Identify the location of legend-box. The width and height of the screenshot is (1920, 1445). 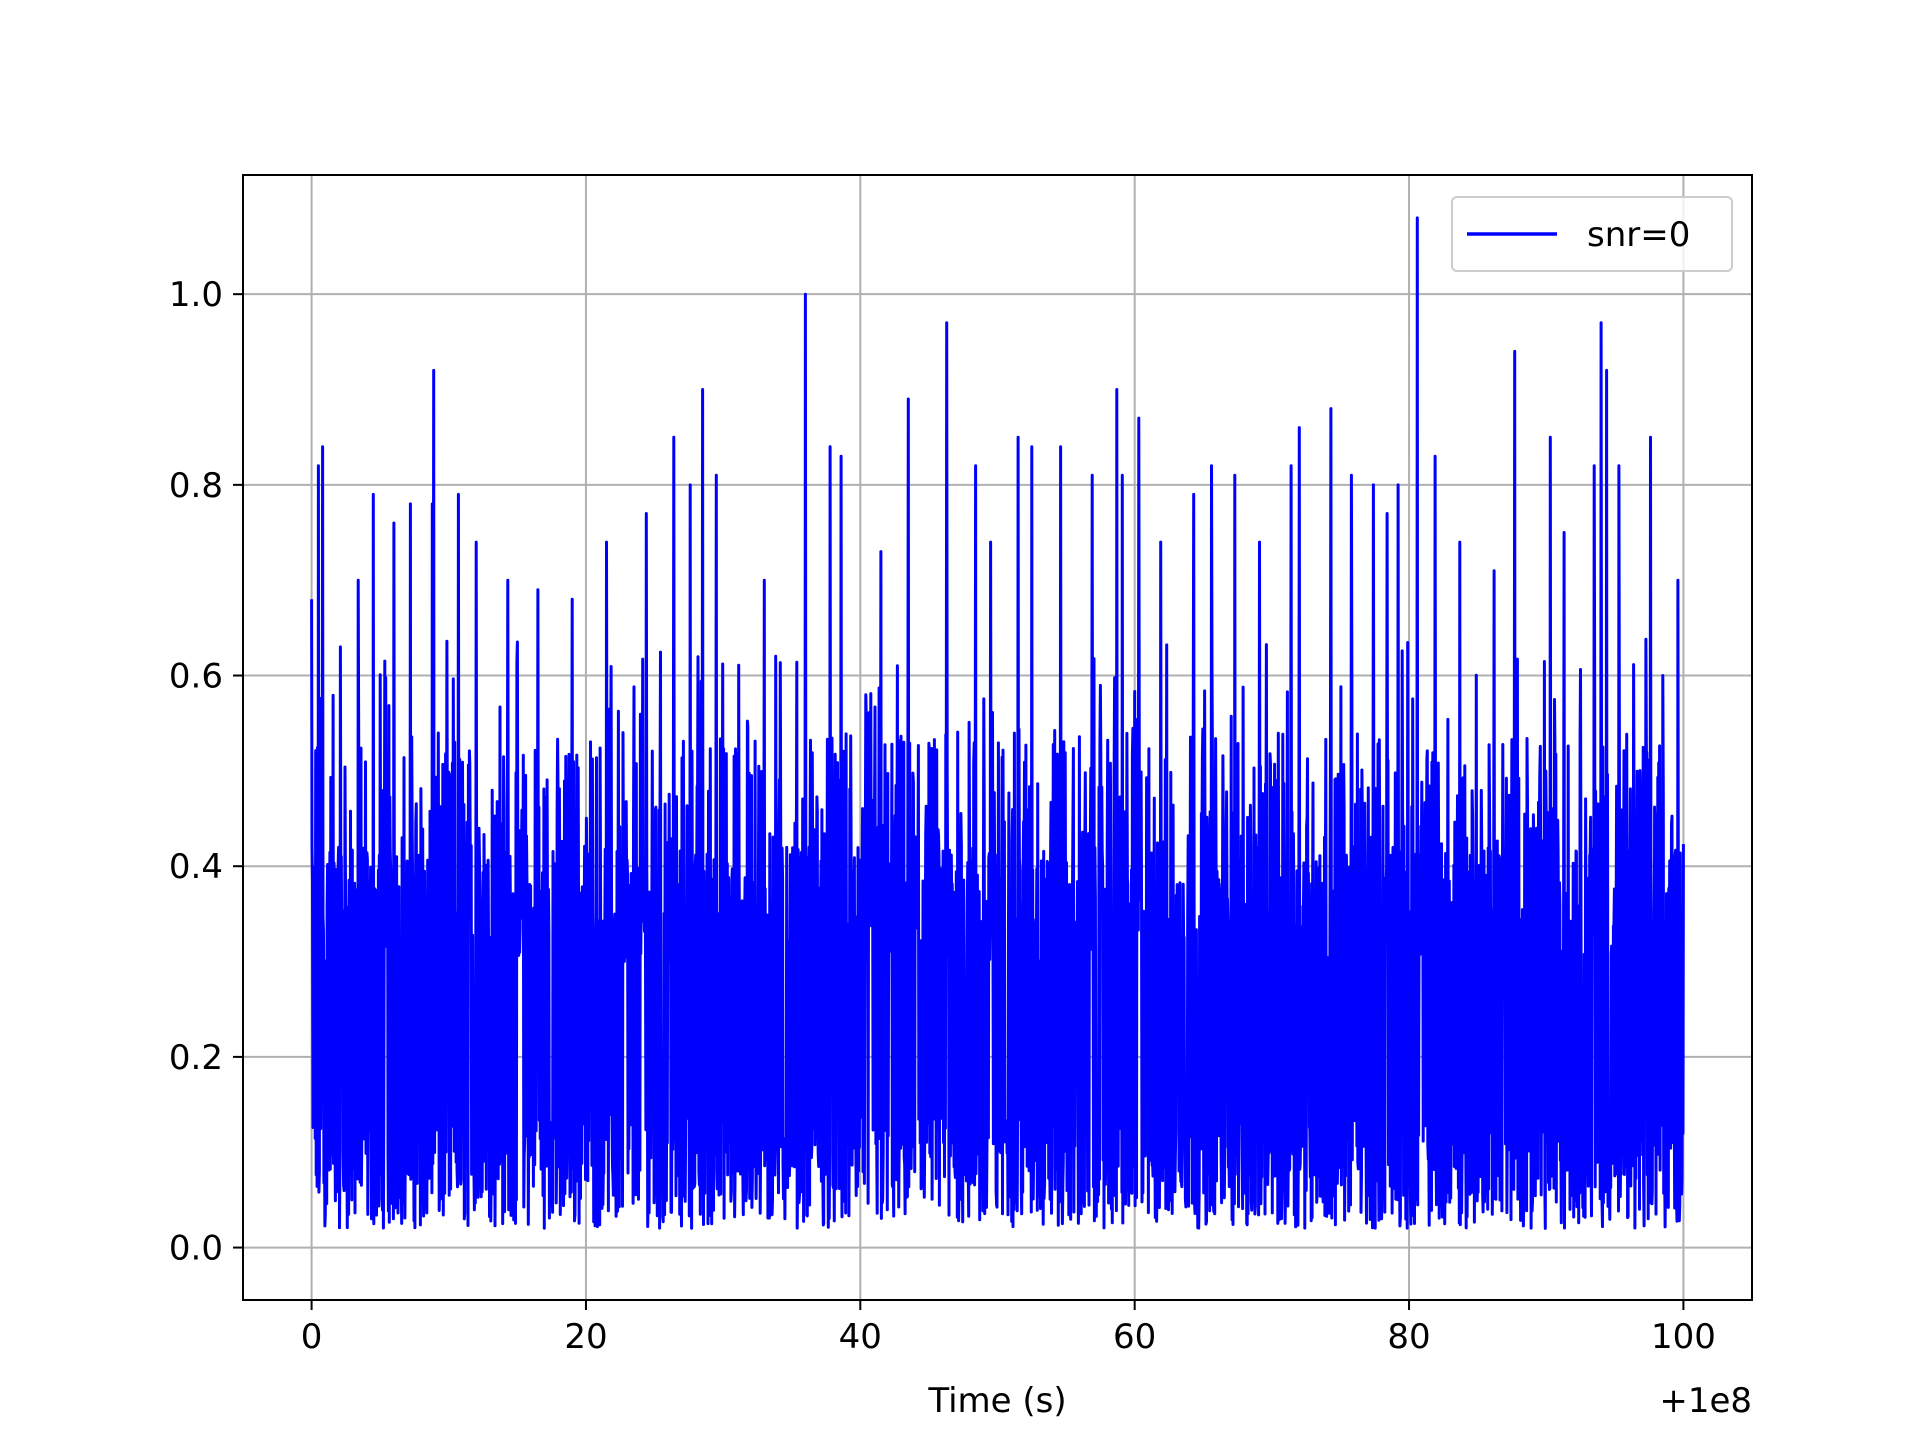
(1592, 234).